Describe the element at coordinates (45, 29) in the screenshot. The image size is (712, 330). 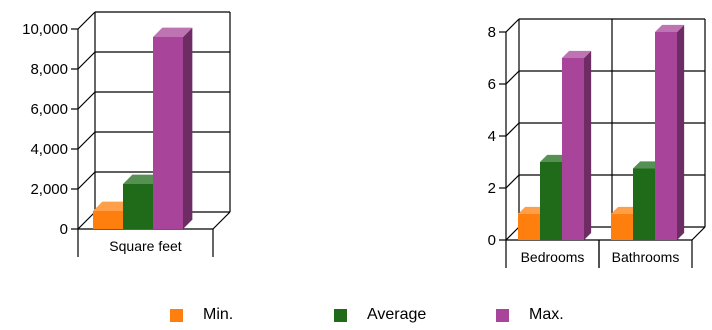
I see `y-tick-label: 10,000` at that location.